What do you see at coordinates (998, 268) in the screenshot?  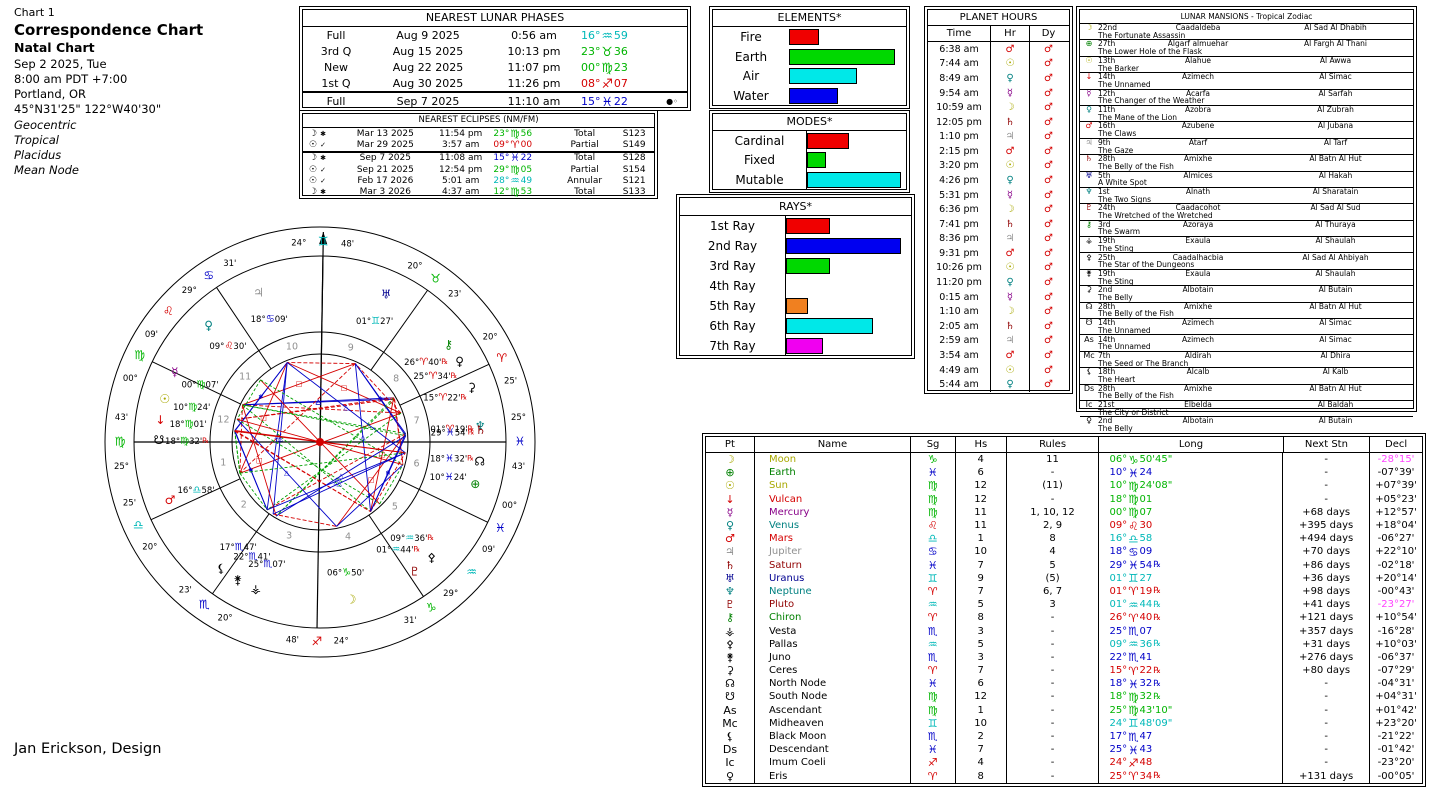 I see `planet-hour-row: 10:26 pm ☉ ♂` at bounding box center [998, 268].